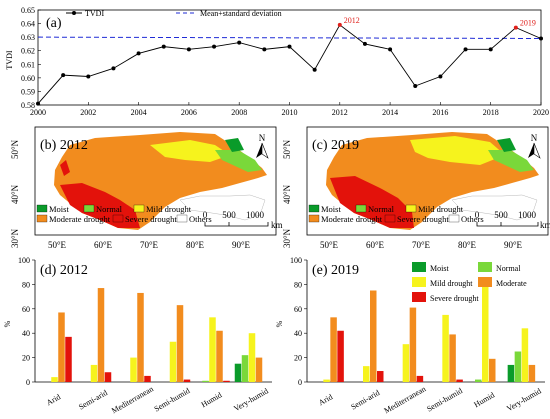  What do you see at coordinates (335, 270) in the screenshot?
I see `panel-e-label: (e) 2019` at bounding box center [335, 270].